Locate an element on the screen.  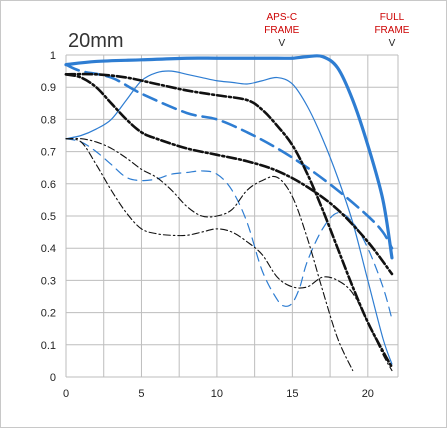
y-tick-label: 0.4 is located at coordinates (48, 249).